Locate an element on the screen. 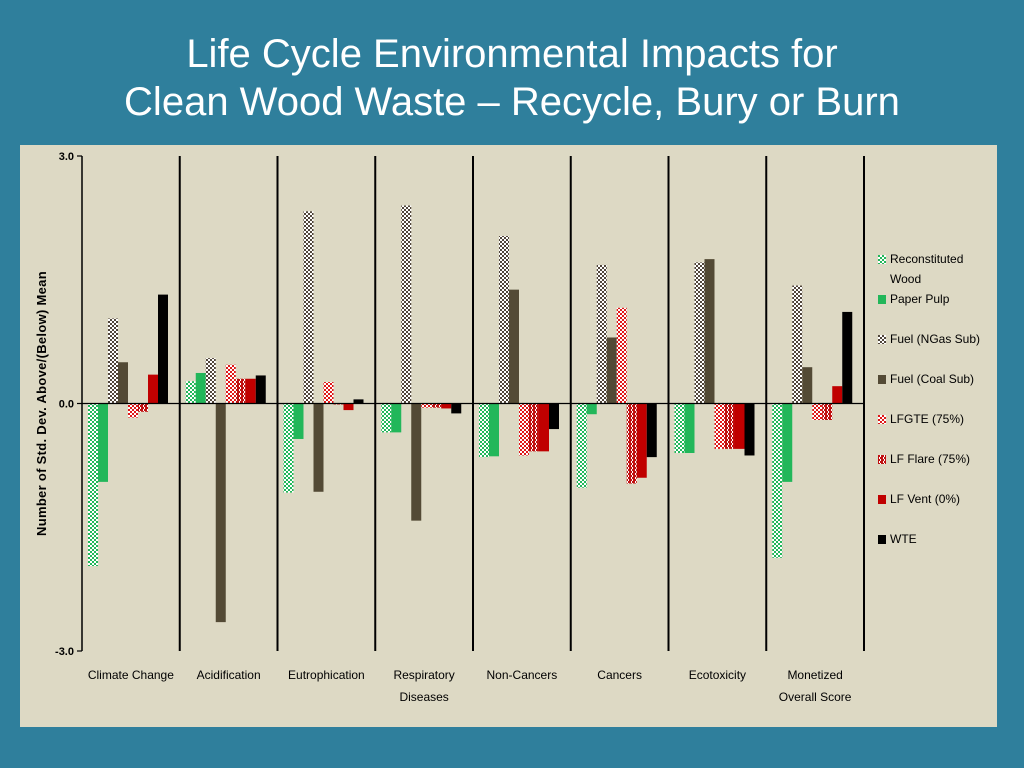  legend-label-lfgte-75: LFGTE (75%) is located at coordinates (927, 419).